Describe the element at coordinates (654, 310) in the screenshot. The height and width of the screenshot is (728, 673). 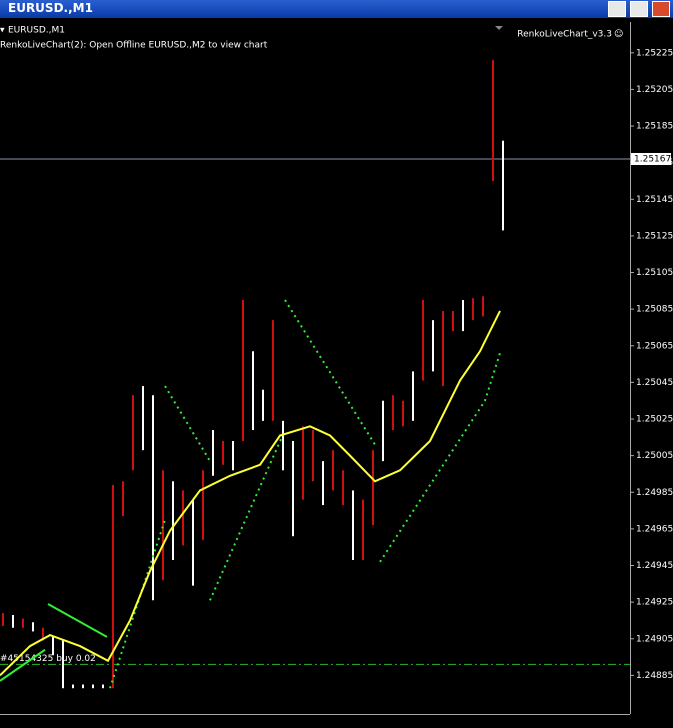
I see `y-tick-label: 1.25085` at that location.